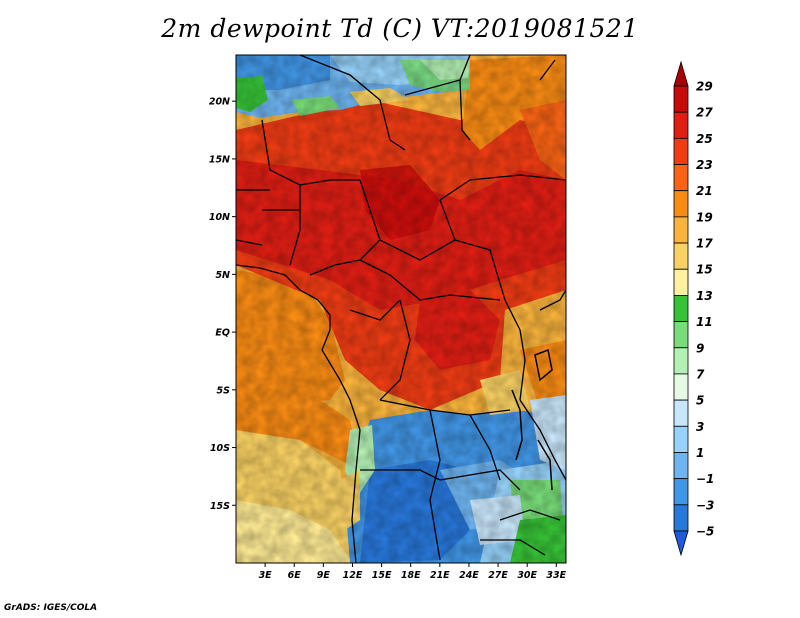 This screenshot has width=800, height=618. Describe the element at coordinates (532, 419) in the screenshot. I see `lakes` at that location.